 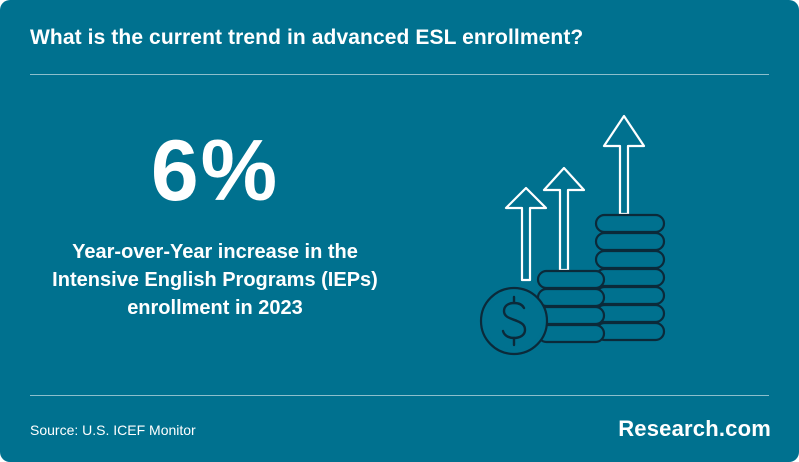 What do you see at coordinates (113, 430) in the screenshot?
I see `source-note: Source: U.S. ICEF Monitor` at bounding box center [113, 430].